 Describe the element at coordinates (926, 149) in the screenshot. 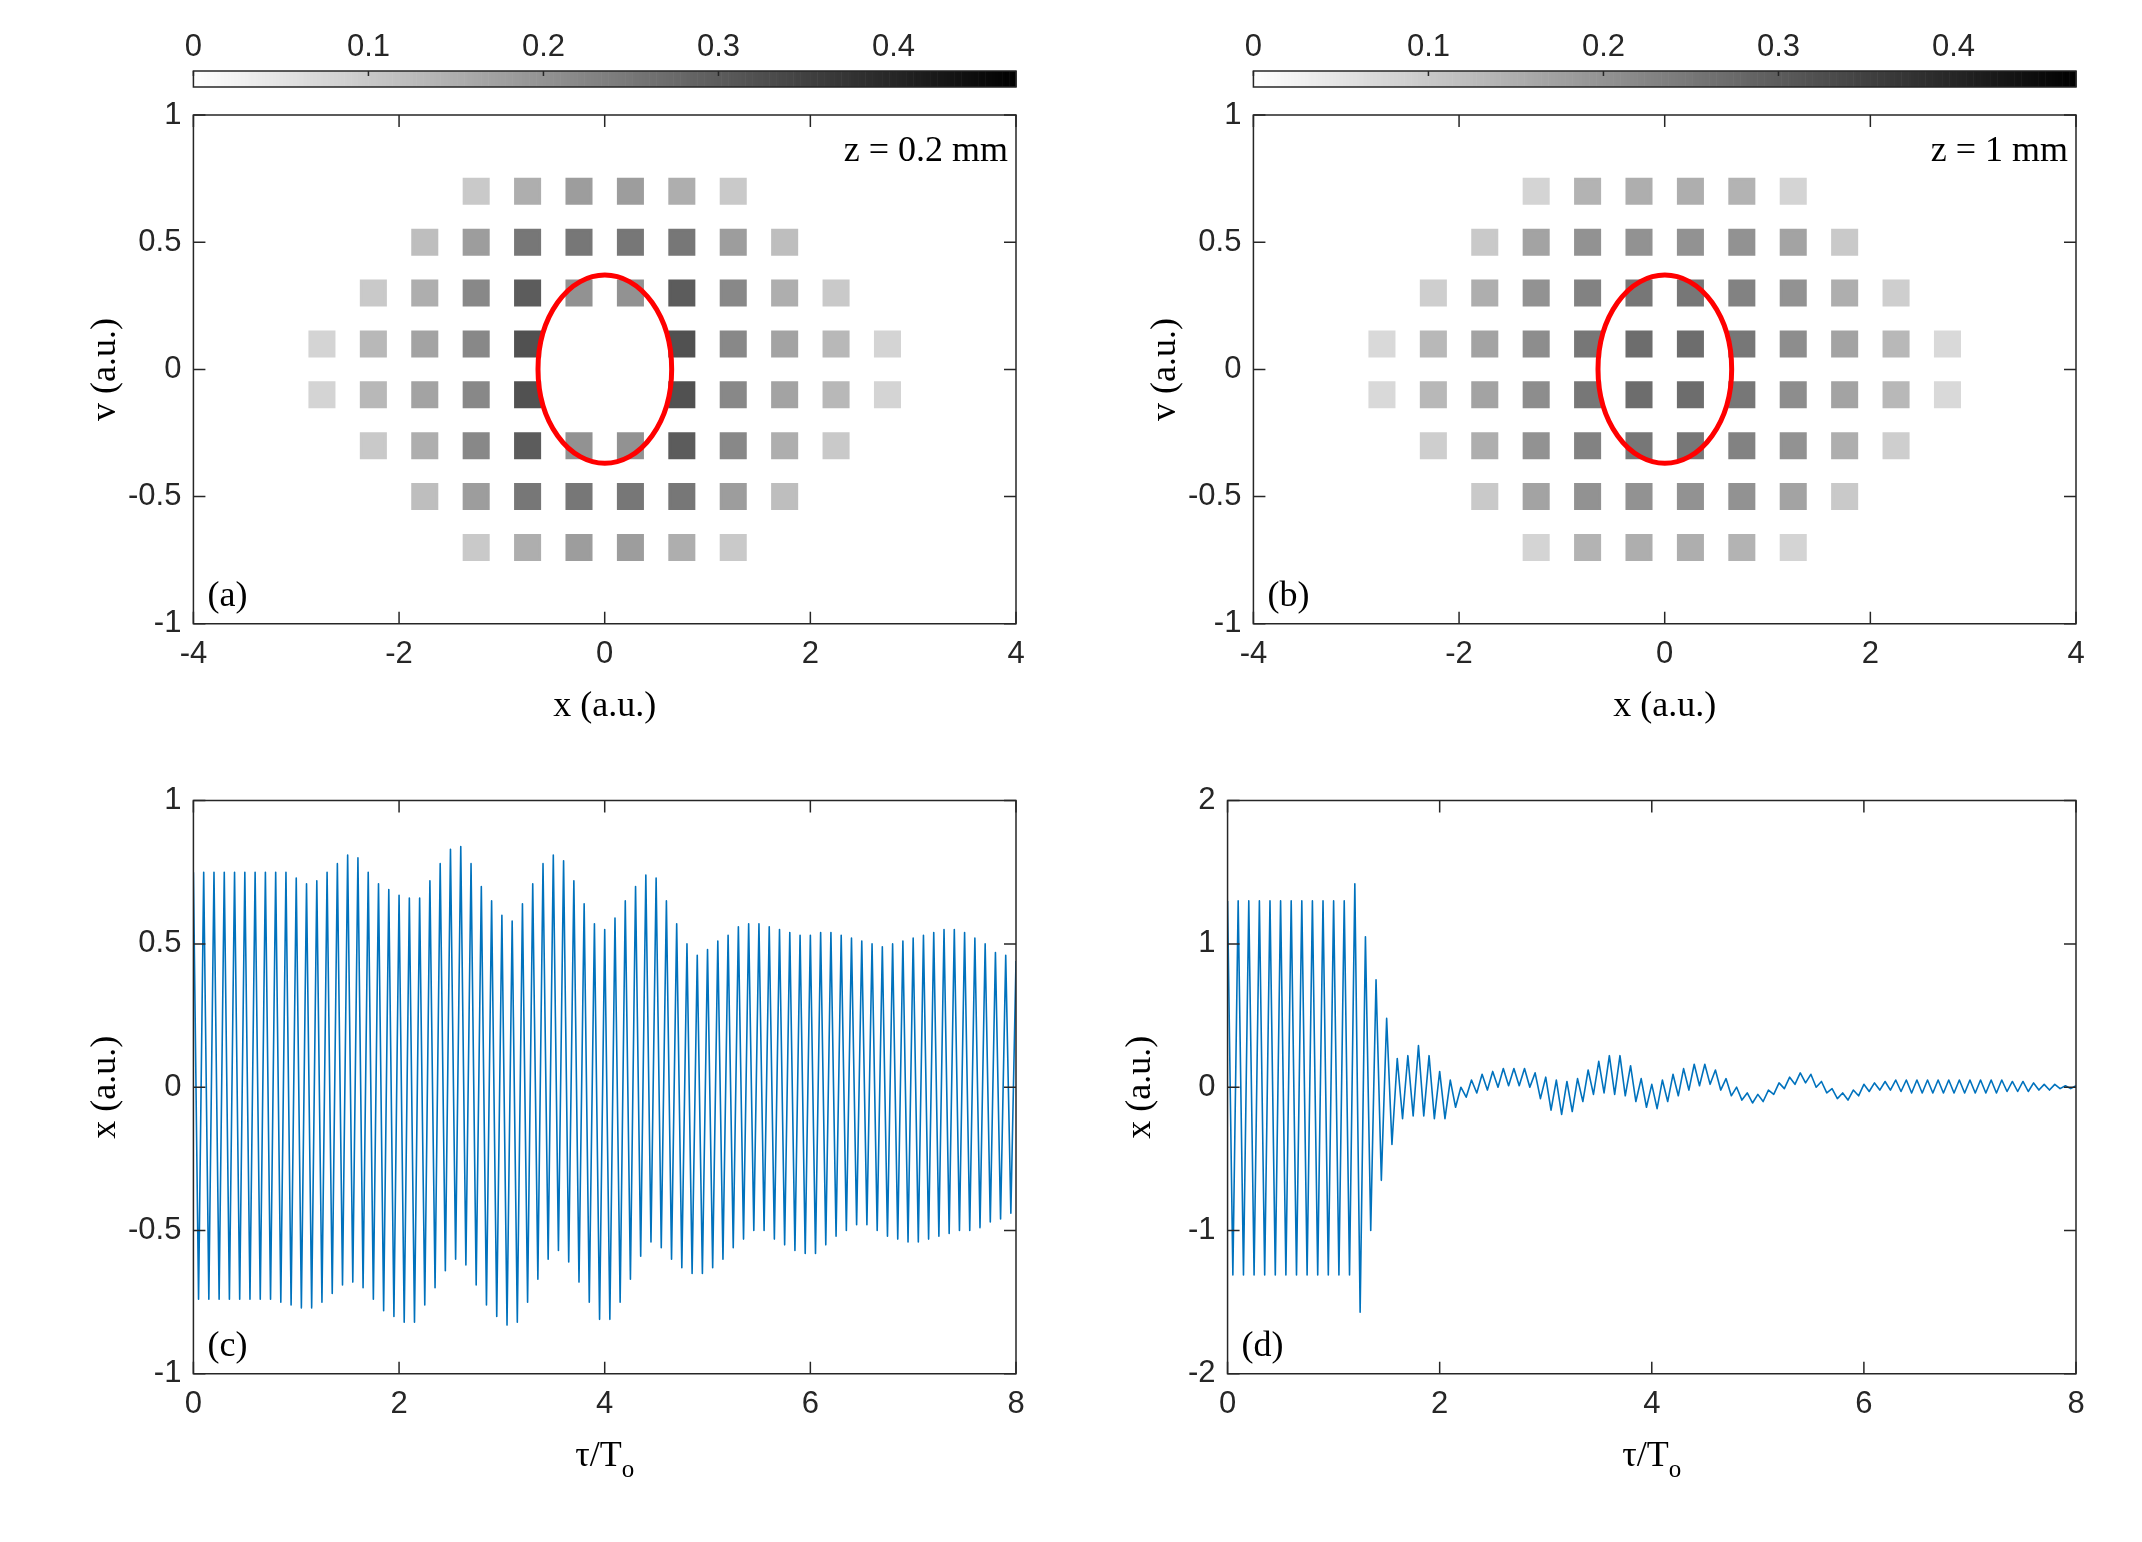

I see `annotation: z = 0.2 mm` at that location.